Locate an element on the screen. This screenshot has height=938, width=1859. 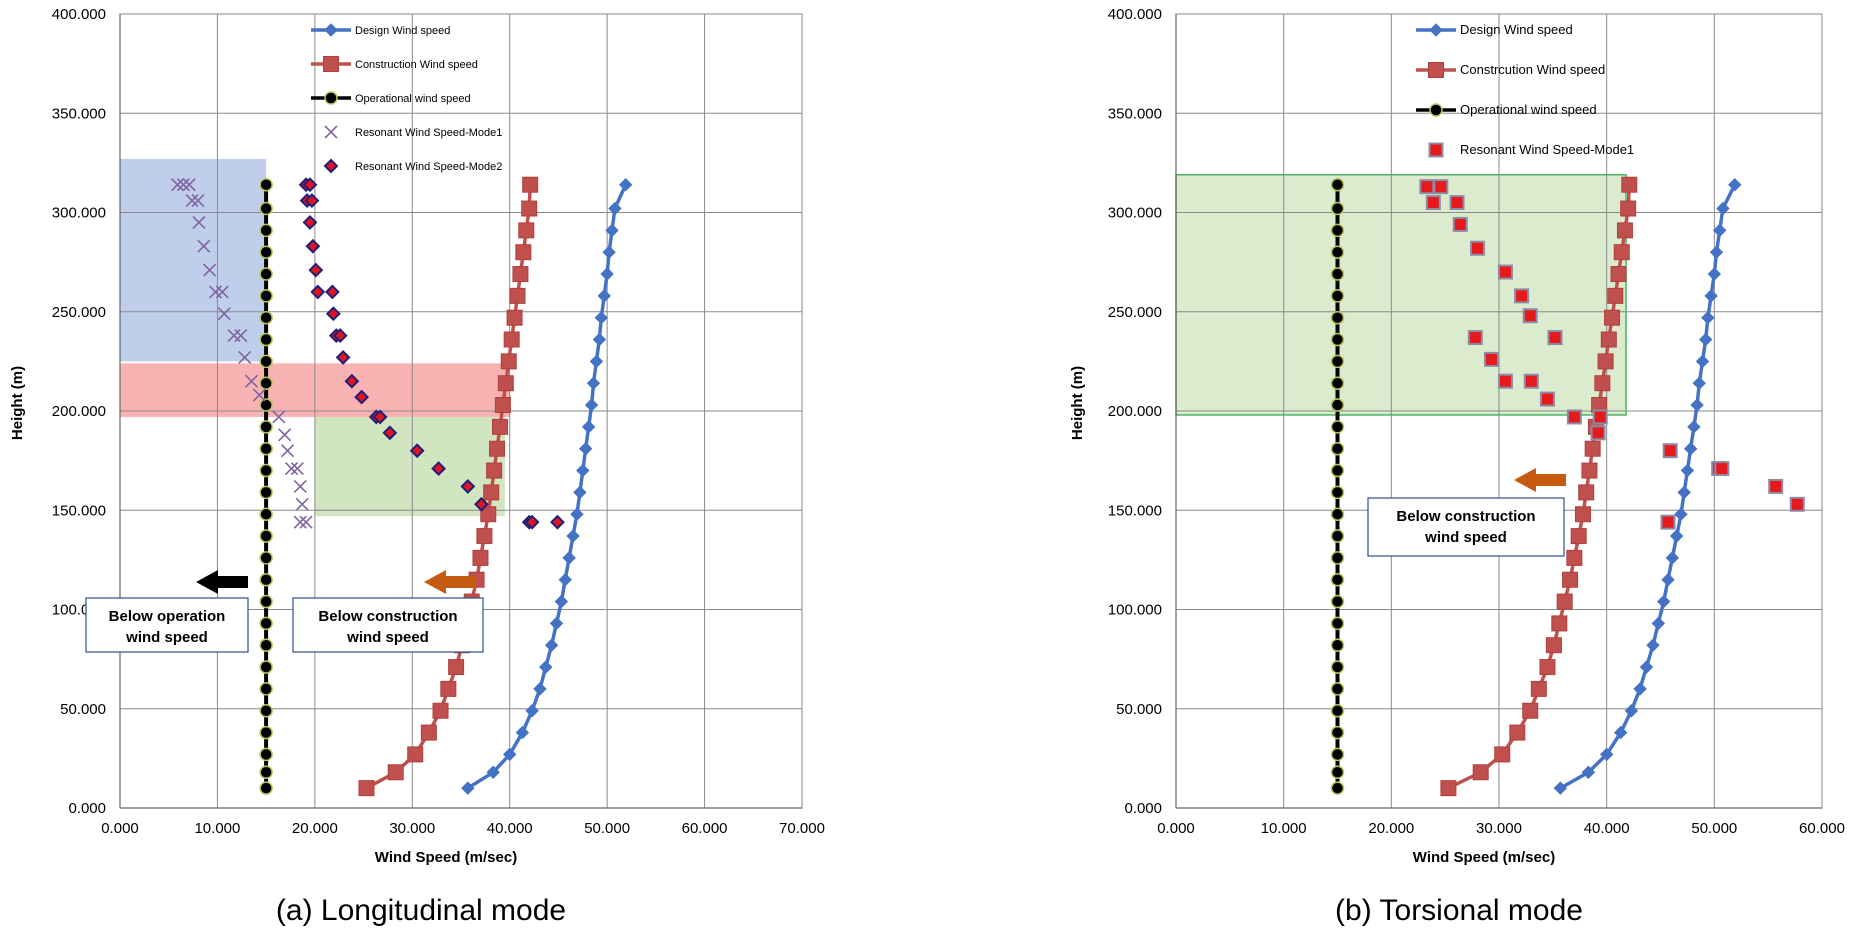
y-tick-label: 0.000 is located at coordinates (87, 808).